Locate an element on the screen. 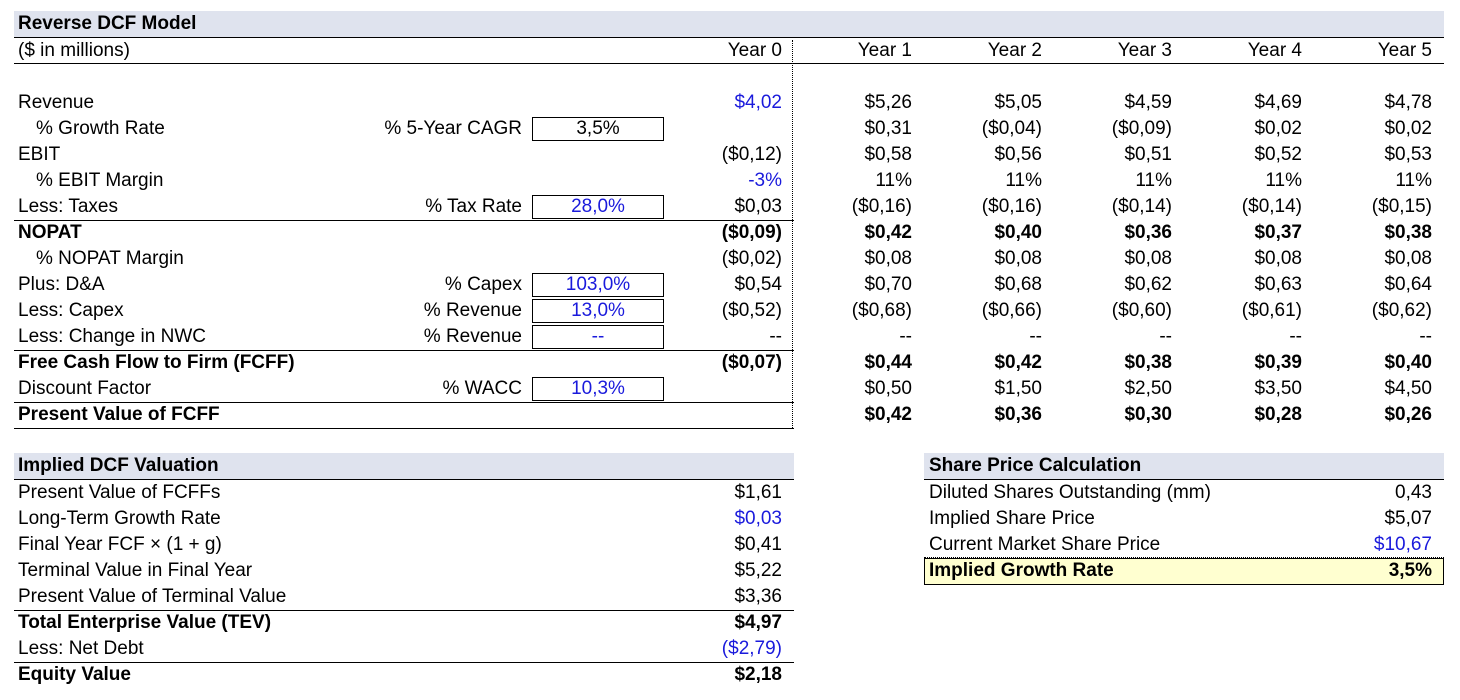 This screenshot has height=700, width=1460. model-header-band is located at coordinates (729, 24).